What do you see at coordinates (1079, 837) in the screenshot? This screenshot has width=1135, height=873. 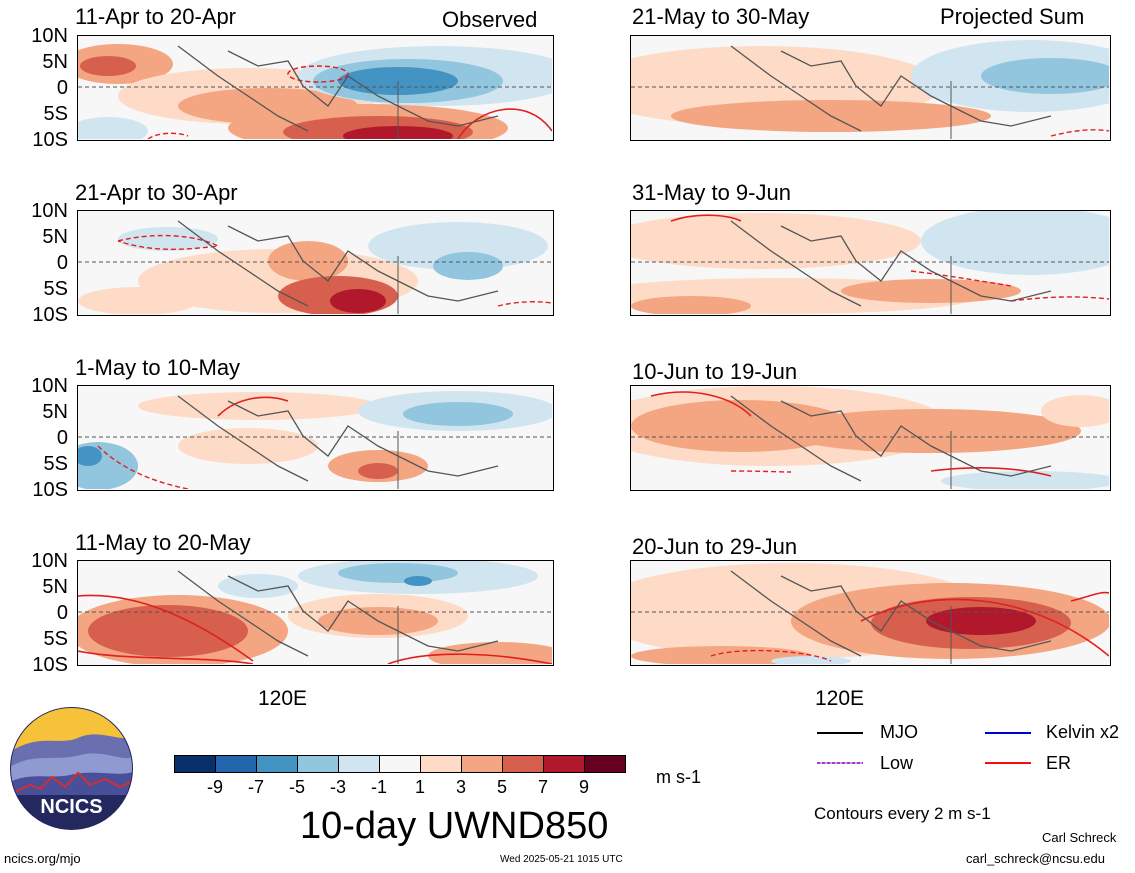 I see `author-name: Carl Schreck` at bounding box center [1079, 837].